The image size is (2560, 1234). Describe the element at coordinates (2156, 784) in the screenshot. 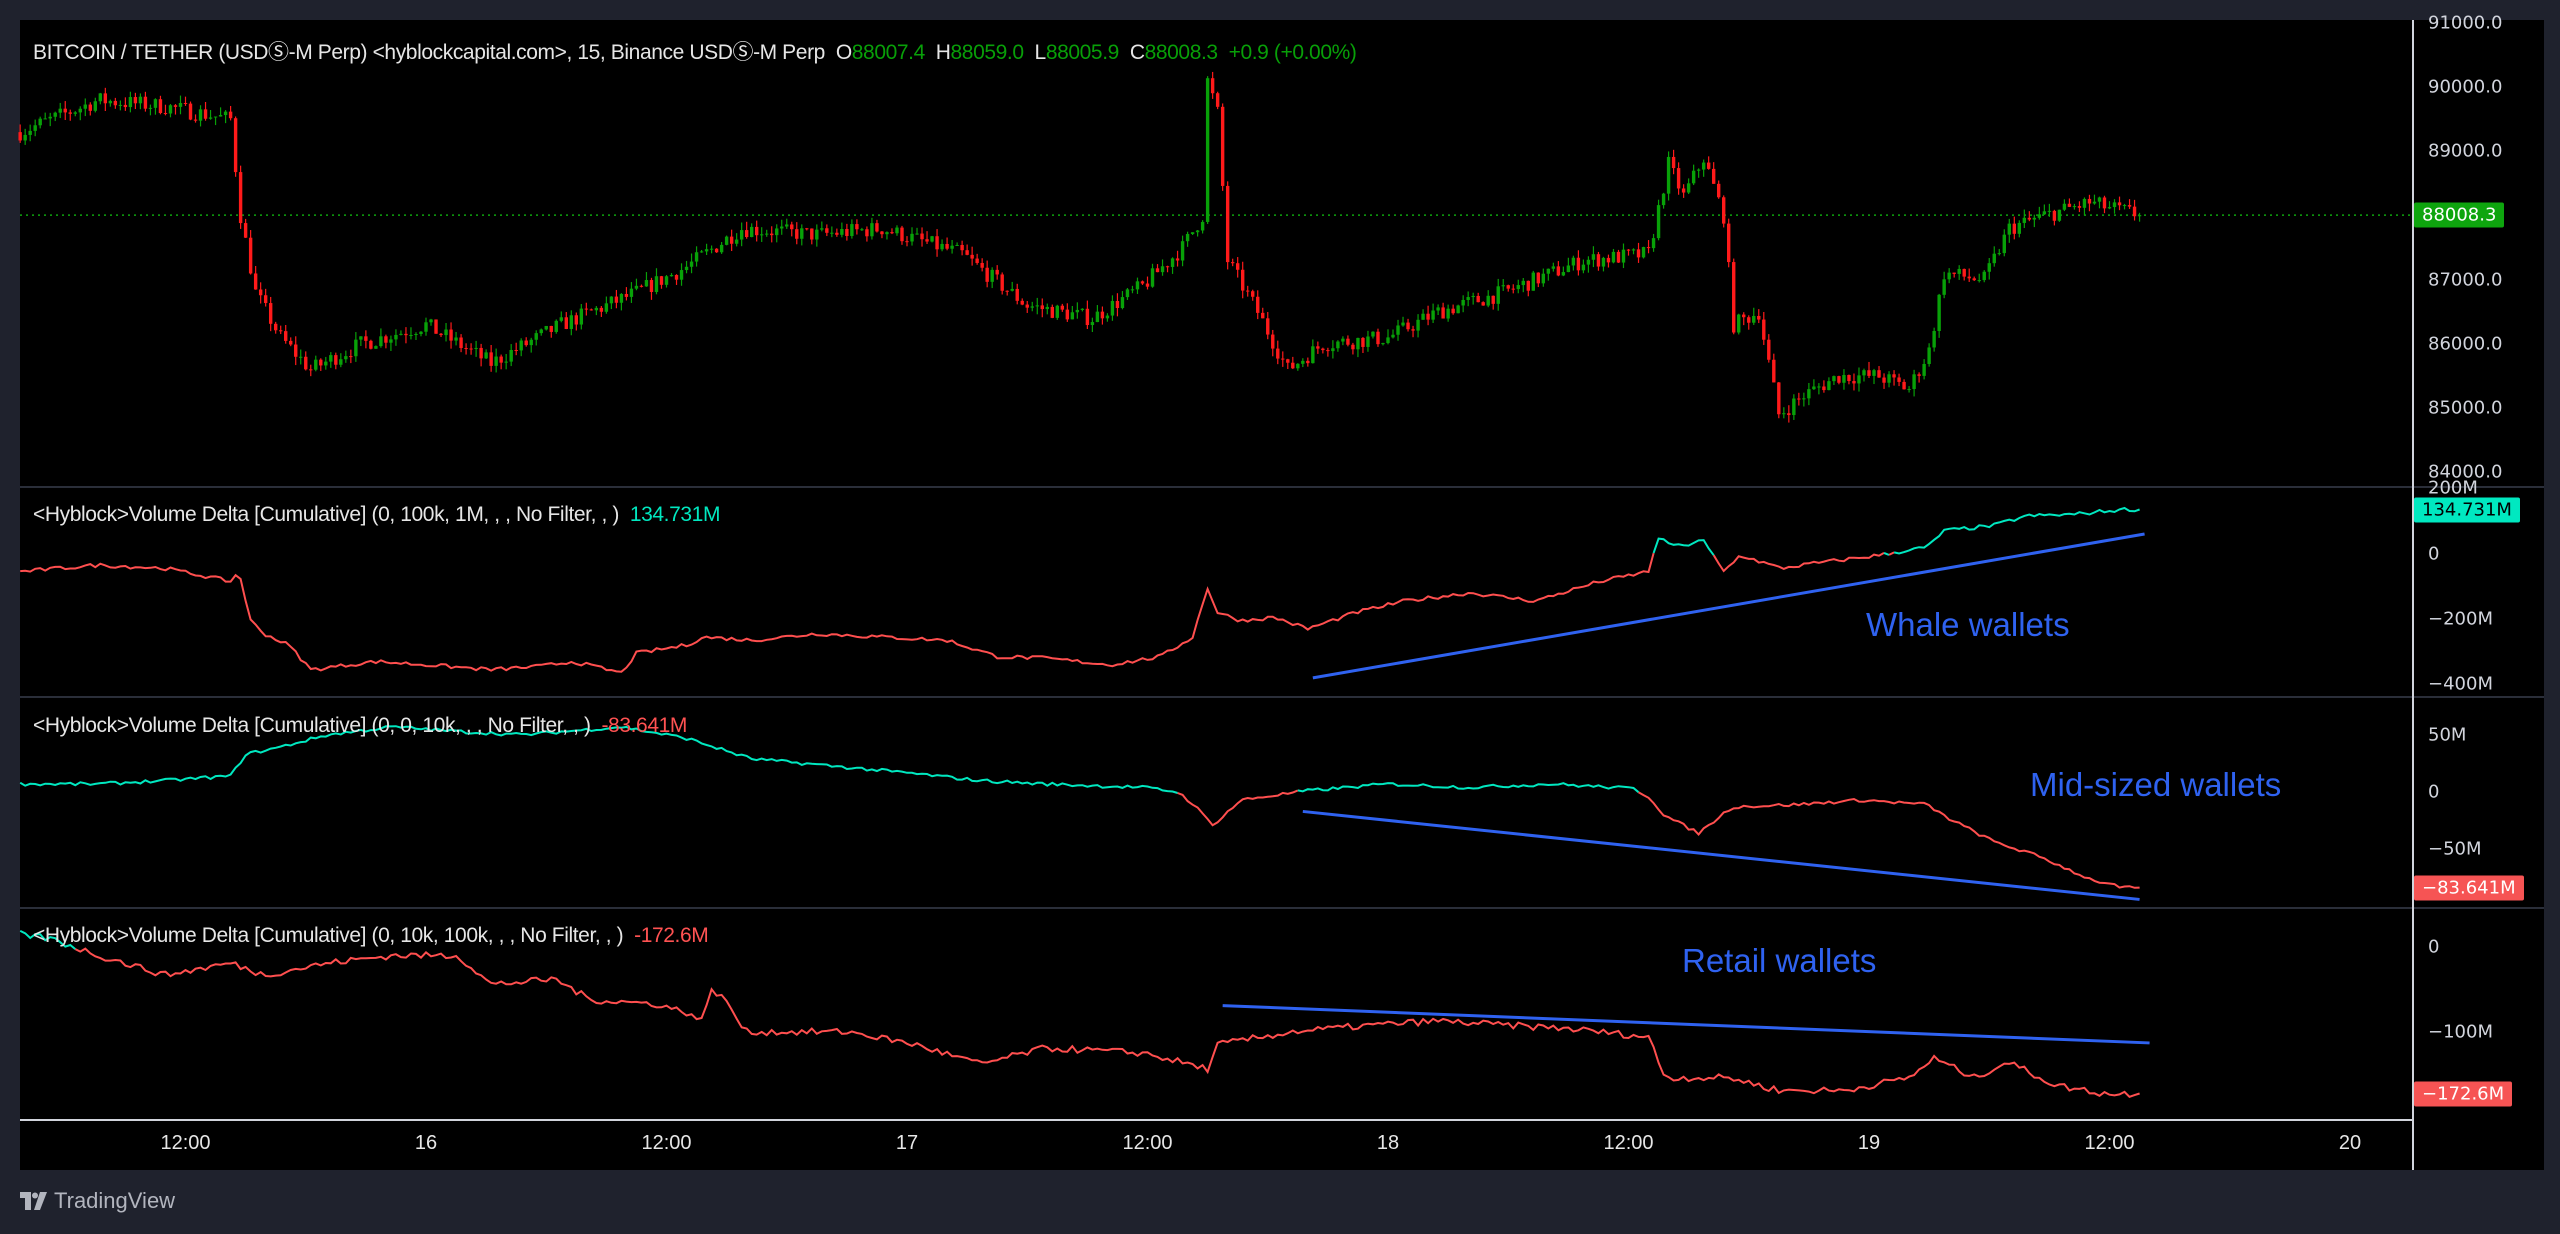

I see `mid-sized-wallets-annotation: Mid-sized wallets` at that location.